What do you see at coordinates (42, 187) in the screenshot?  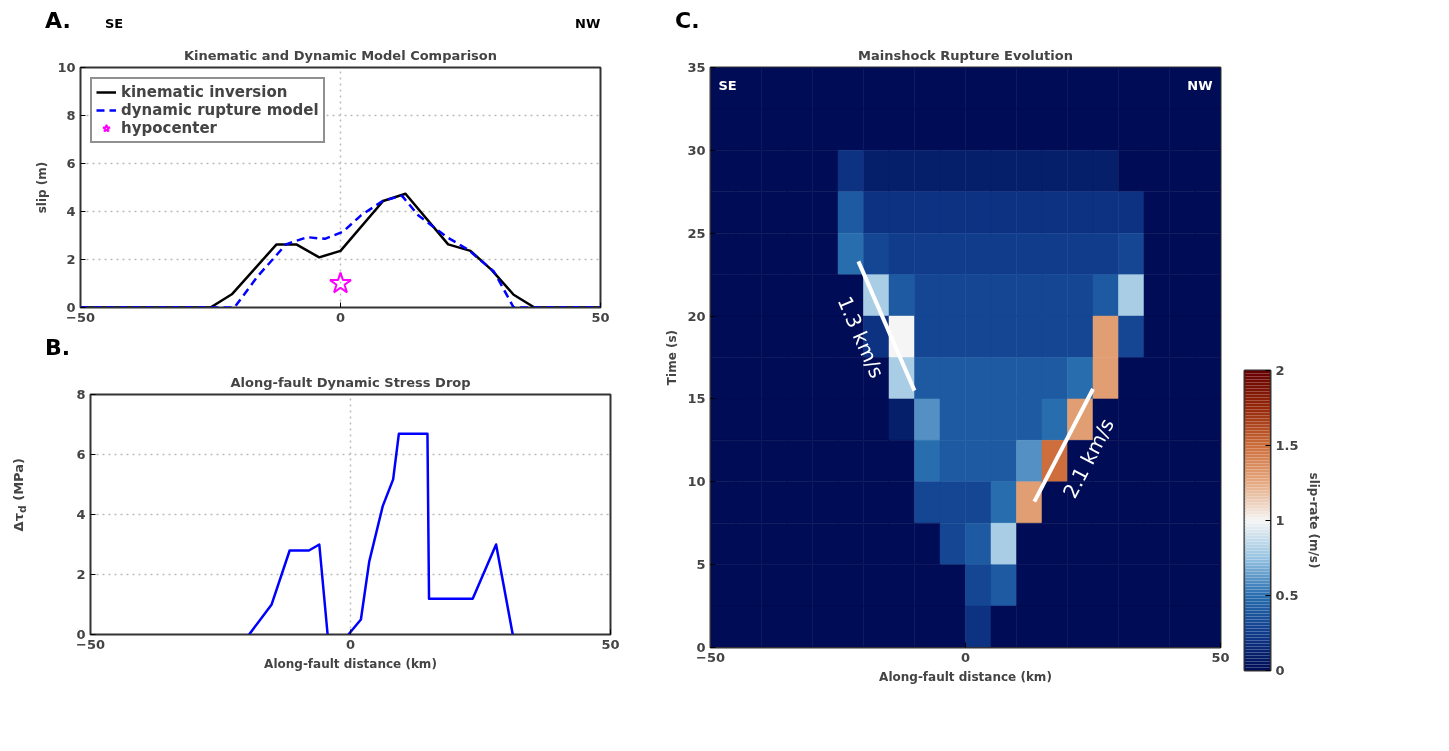 I see `y-axis-title: slip (m)` at bounding box center [42, 187].